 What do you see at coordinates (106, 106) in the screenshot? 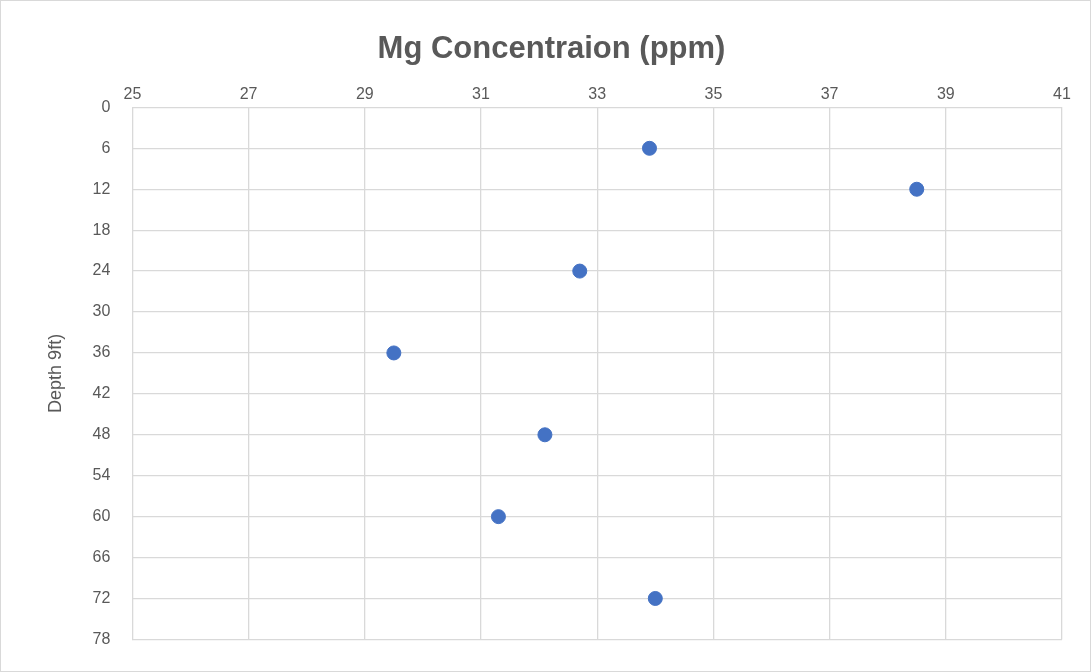
I see `y-tick-label: 0` at bounding box center [106, 106].